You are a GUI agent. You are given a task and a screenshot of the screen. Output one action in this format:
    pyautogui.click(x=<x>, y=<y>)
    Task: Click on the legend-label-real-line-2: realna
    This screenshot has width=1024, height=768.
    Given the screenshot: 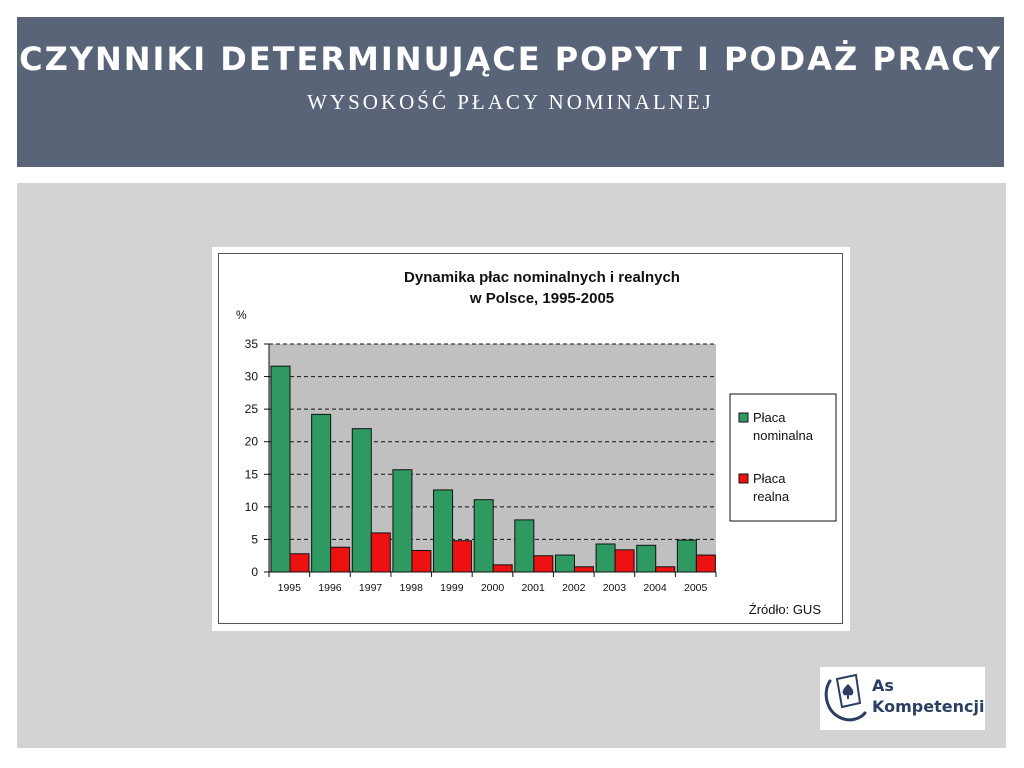 What is the action you would take?
    pyautogui.click(x=771, y=496)
    